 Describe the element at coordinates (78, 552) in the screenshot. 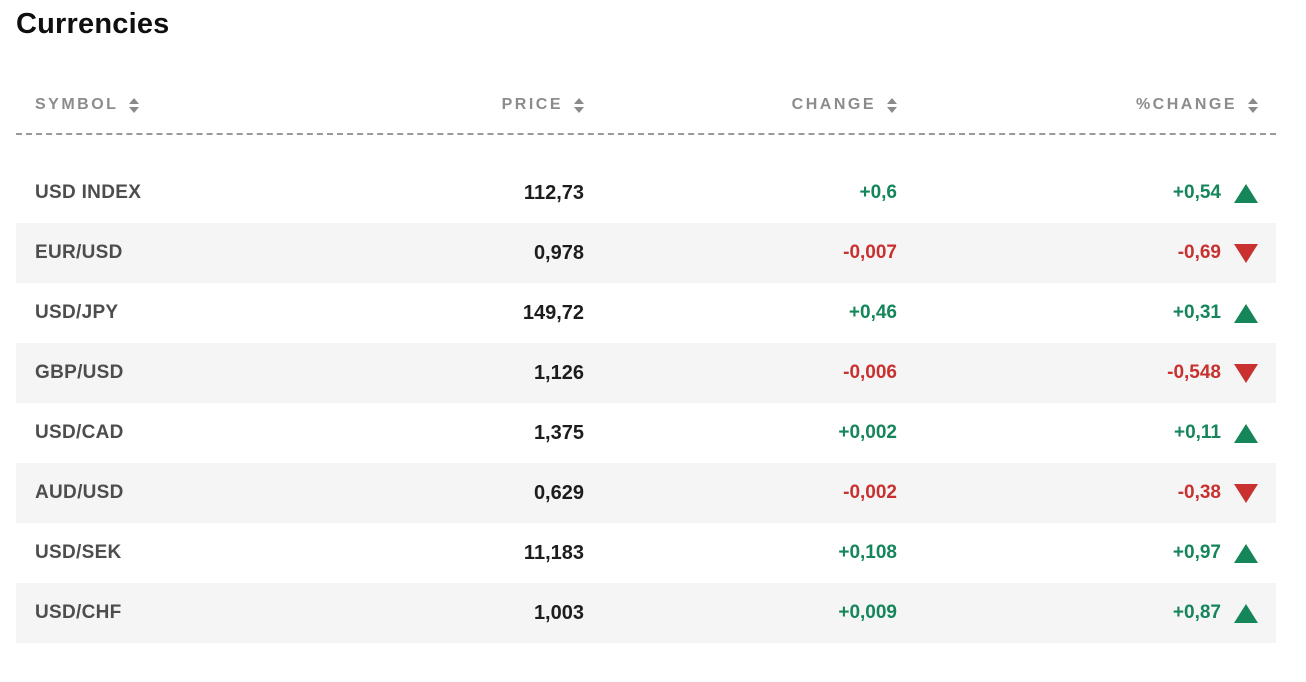

I see `symbol-cell: USD/SEK` at that location.